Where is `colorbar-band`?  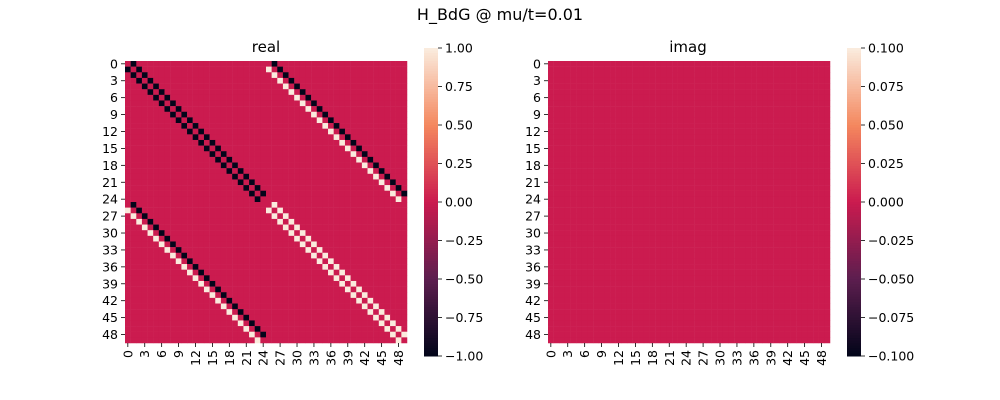
colorbar-band is located at coordinates (431, 144).